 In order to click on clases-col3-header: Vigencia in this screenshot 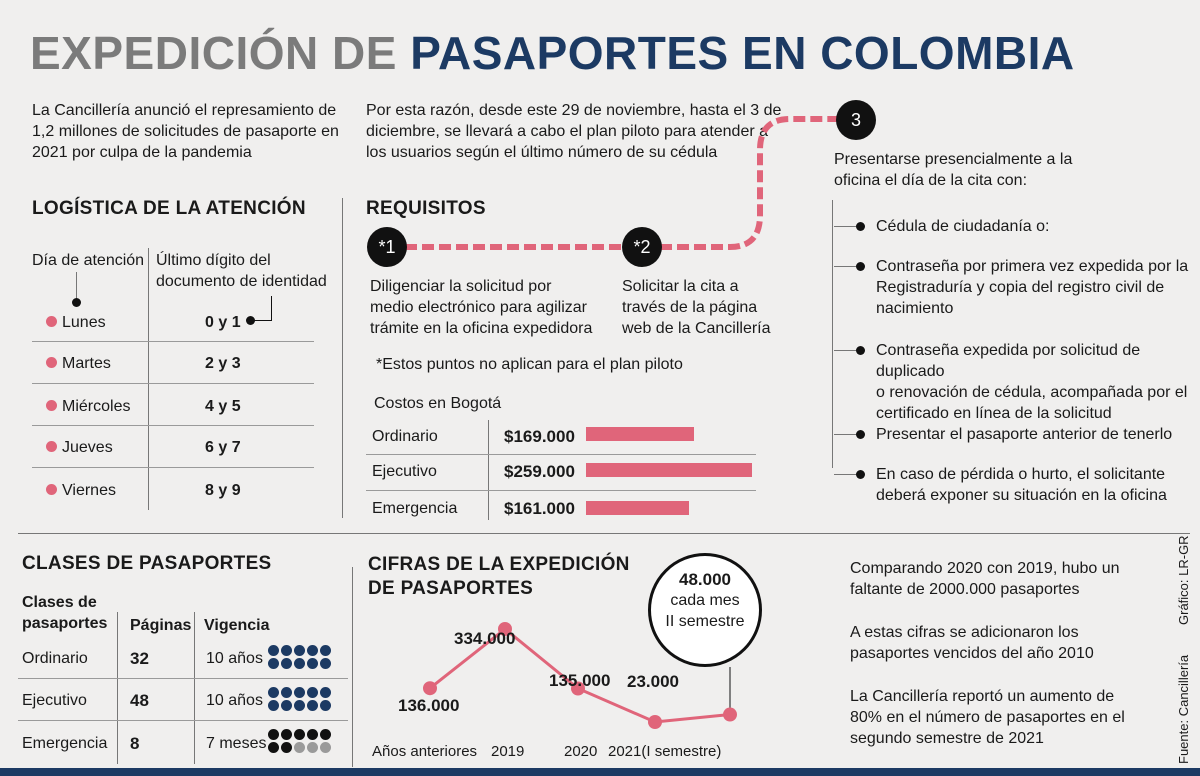, I will do `click(237, 625)`.